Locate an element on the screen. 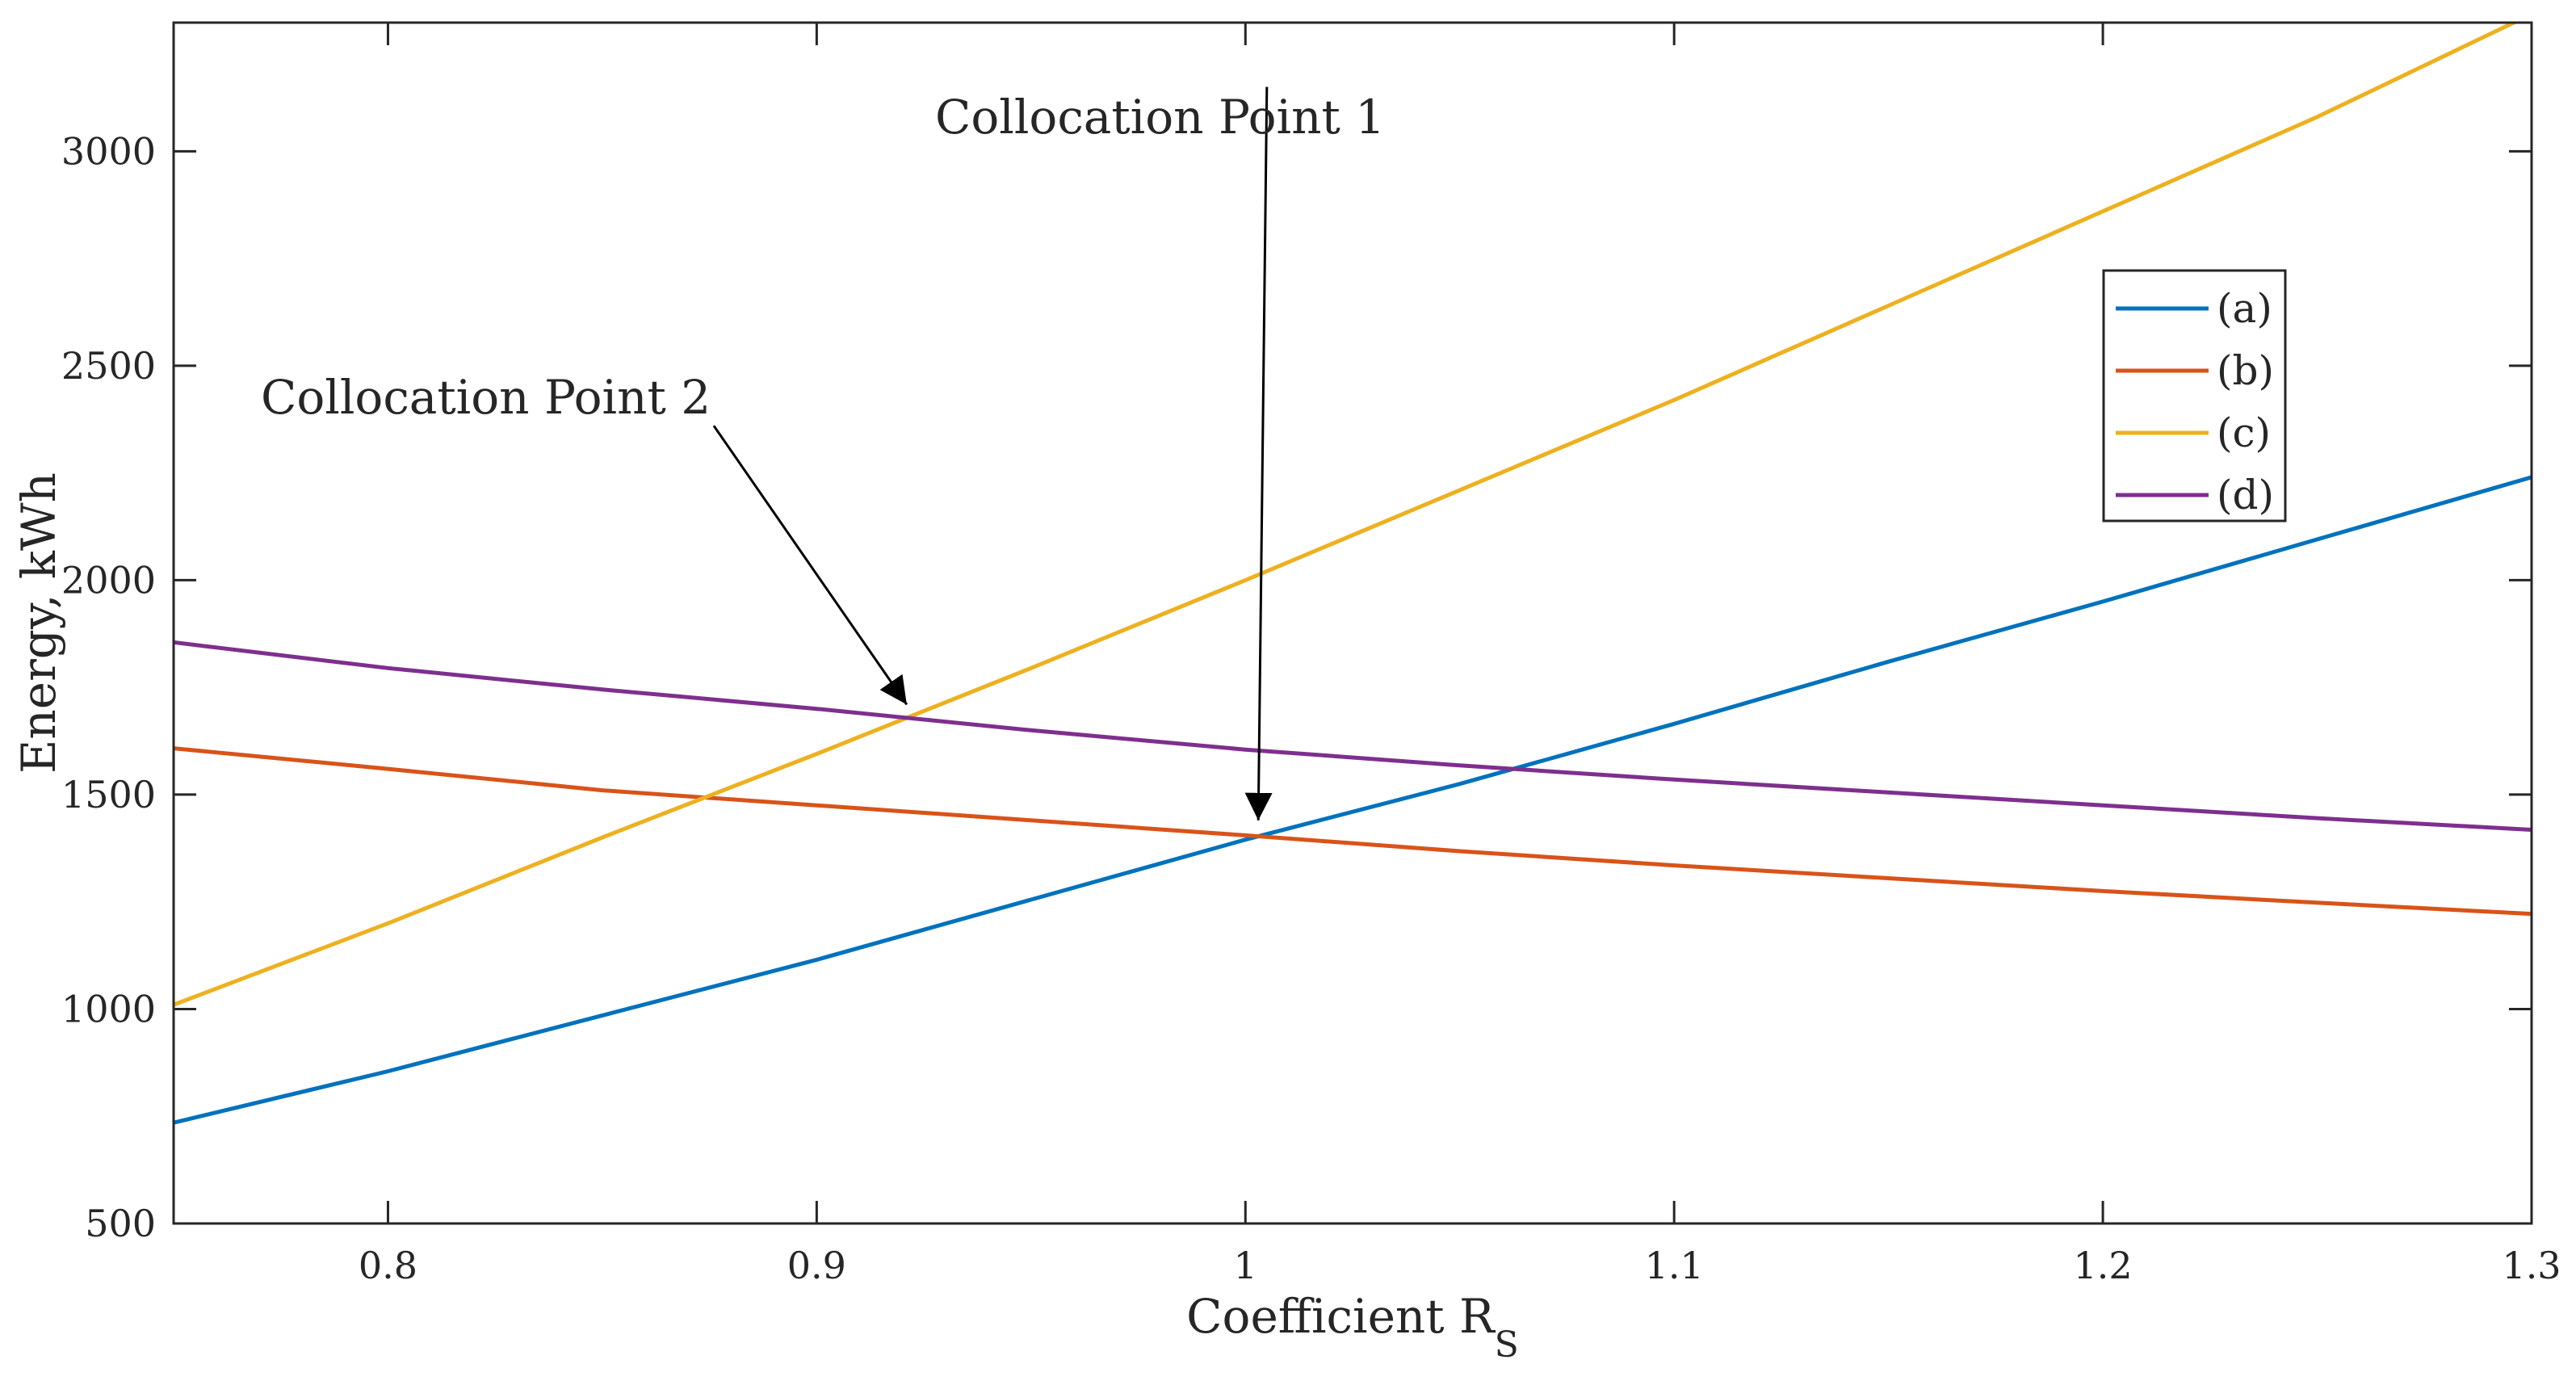 The image size is (2576, 1385). y-axis-label: Energy, kWh is located at coordinates (38, 623).